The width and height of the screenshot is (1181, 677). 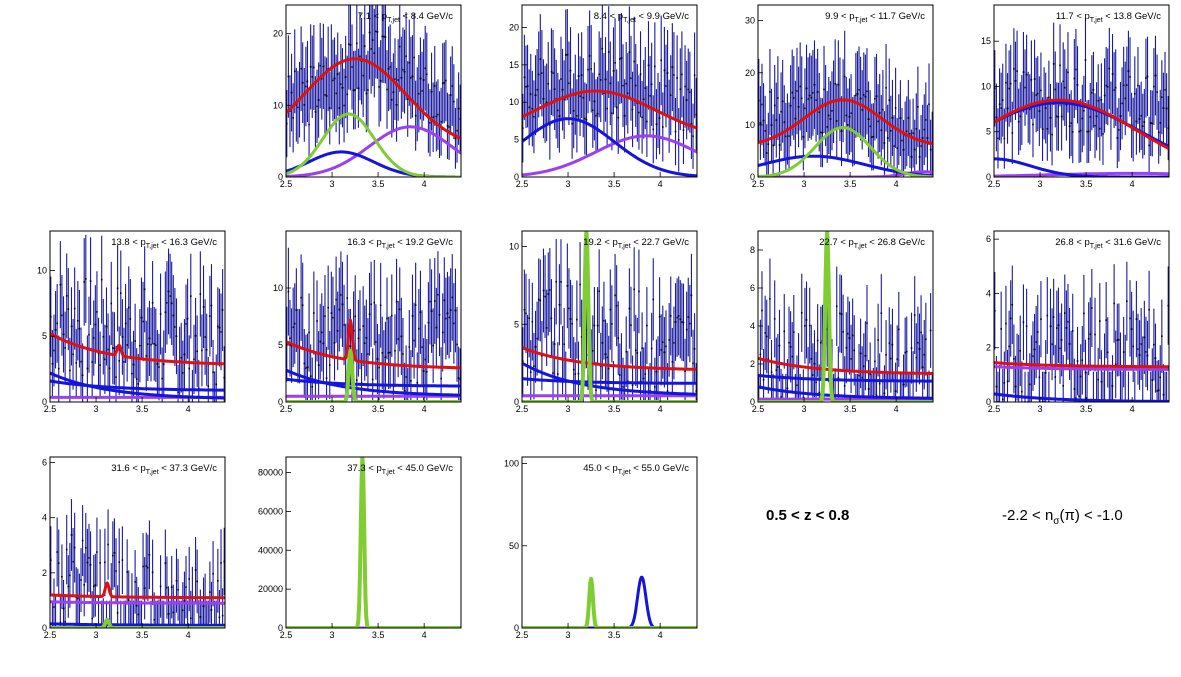 I want to click on blue-a-curve, so click(x=609, y=378).